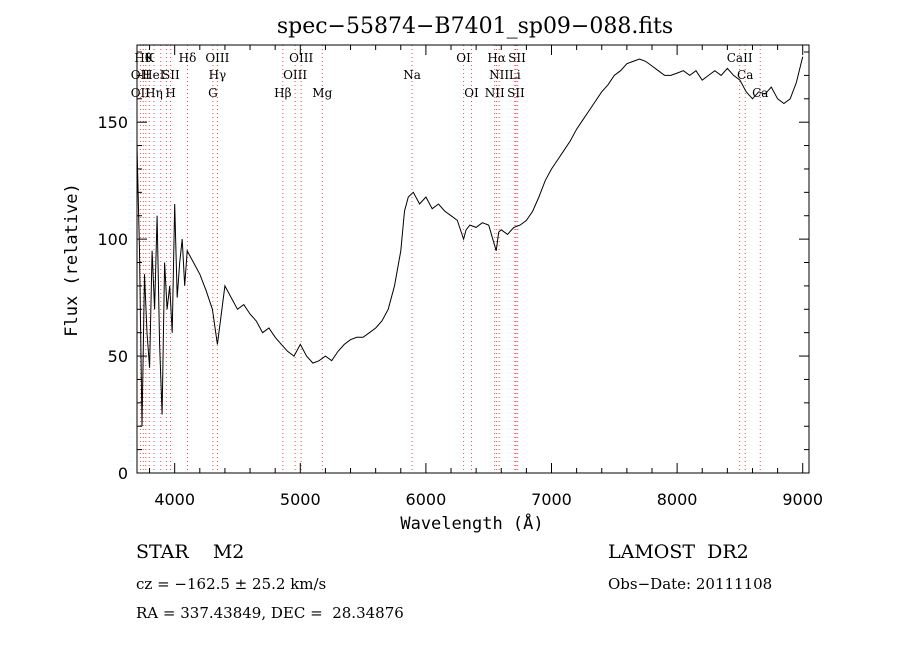 Image resolution: width=900 pixels, height=650 pixels. What do you see at coordinates (154, 93) in the screenshot?
I see `line-label-lines_row3-1: Hη` at bounding box center [154, 93].